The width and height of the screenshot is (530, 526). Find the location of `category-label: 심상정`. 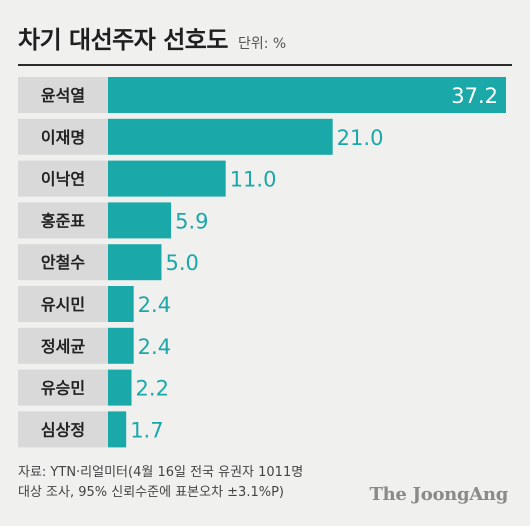

category-label: 심상정 is located at coordinates (63, 429).